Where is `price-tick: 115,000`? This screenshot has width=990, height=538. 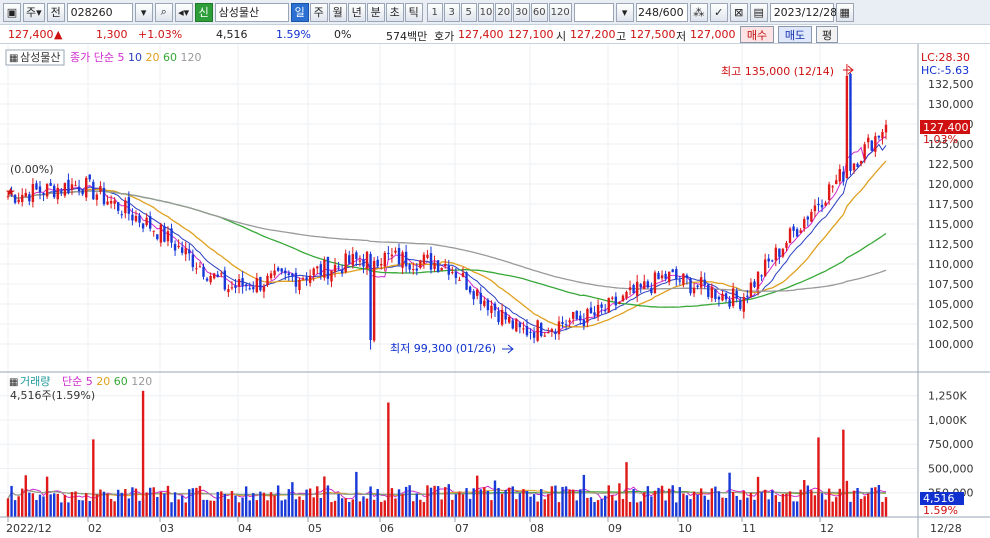 price-tick: 115,000 is located at coordinates (951, 224).